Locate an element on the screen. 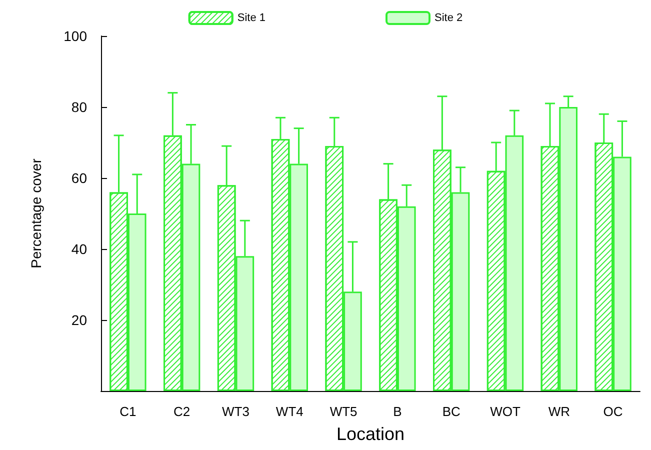 This screenshot has width=651, height=450. y-tick-label: 40 is located at coordinates (79, 249).